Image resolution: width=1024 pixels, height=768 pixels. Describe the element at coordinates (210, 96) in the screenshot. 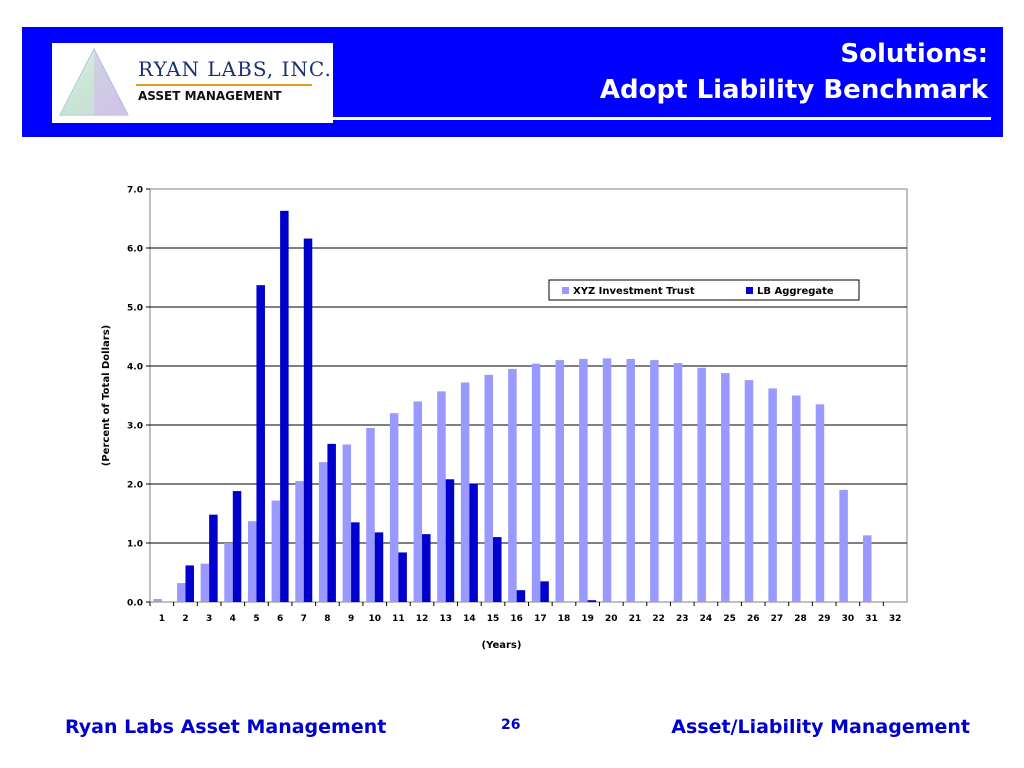

I see `logo-subtitle: ASSET MANAGEMENT` at that location.